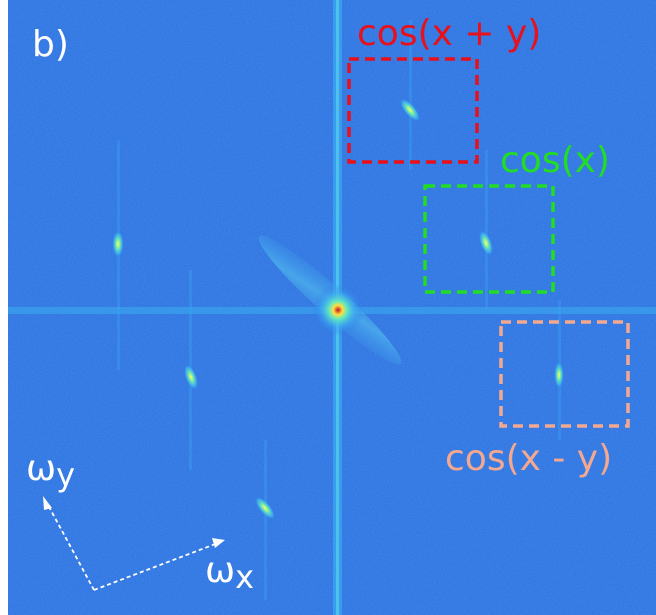 The width and height of the screenshot is (656, 615). What do you see at coordinates (449, 33) in the screenshot?
I see `region-label-cos-x-plus-y: cos(x + y)` at bounding box center [449, 33].